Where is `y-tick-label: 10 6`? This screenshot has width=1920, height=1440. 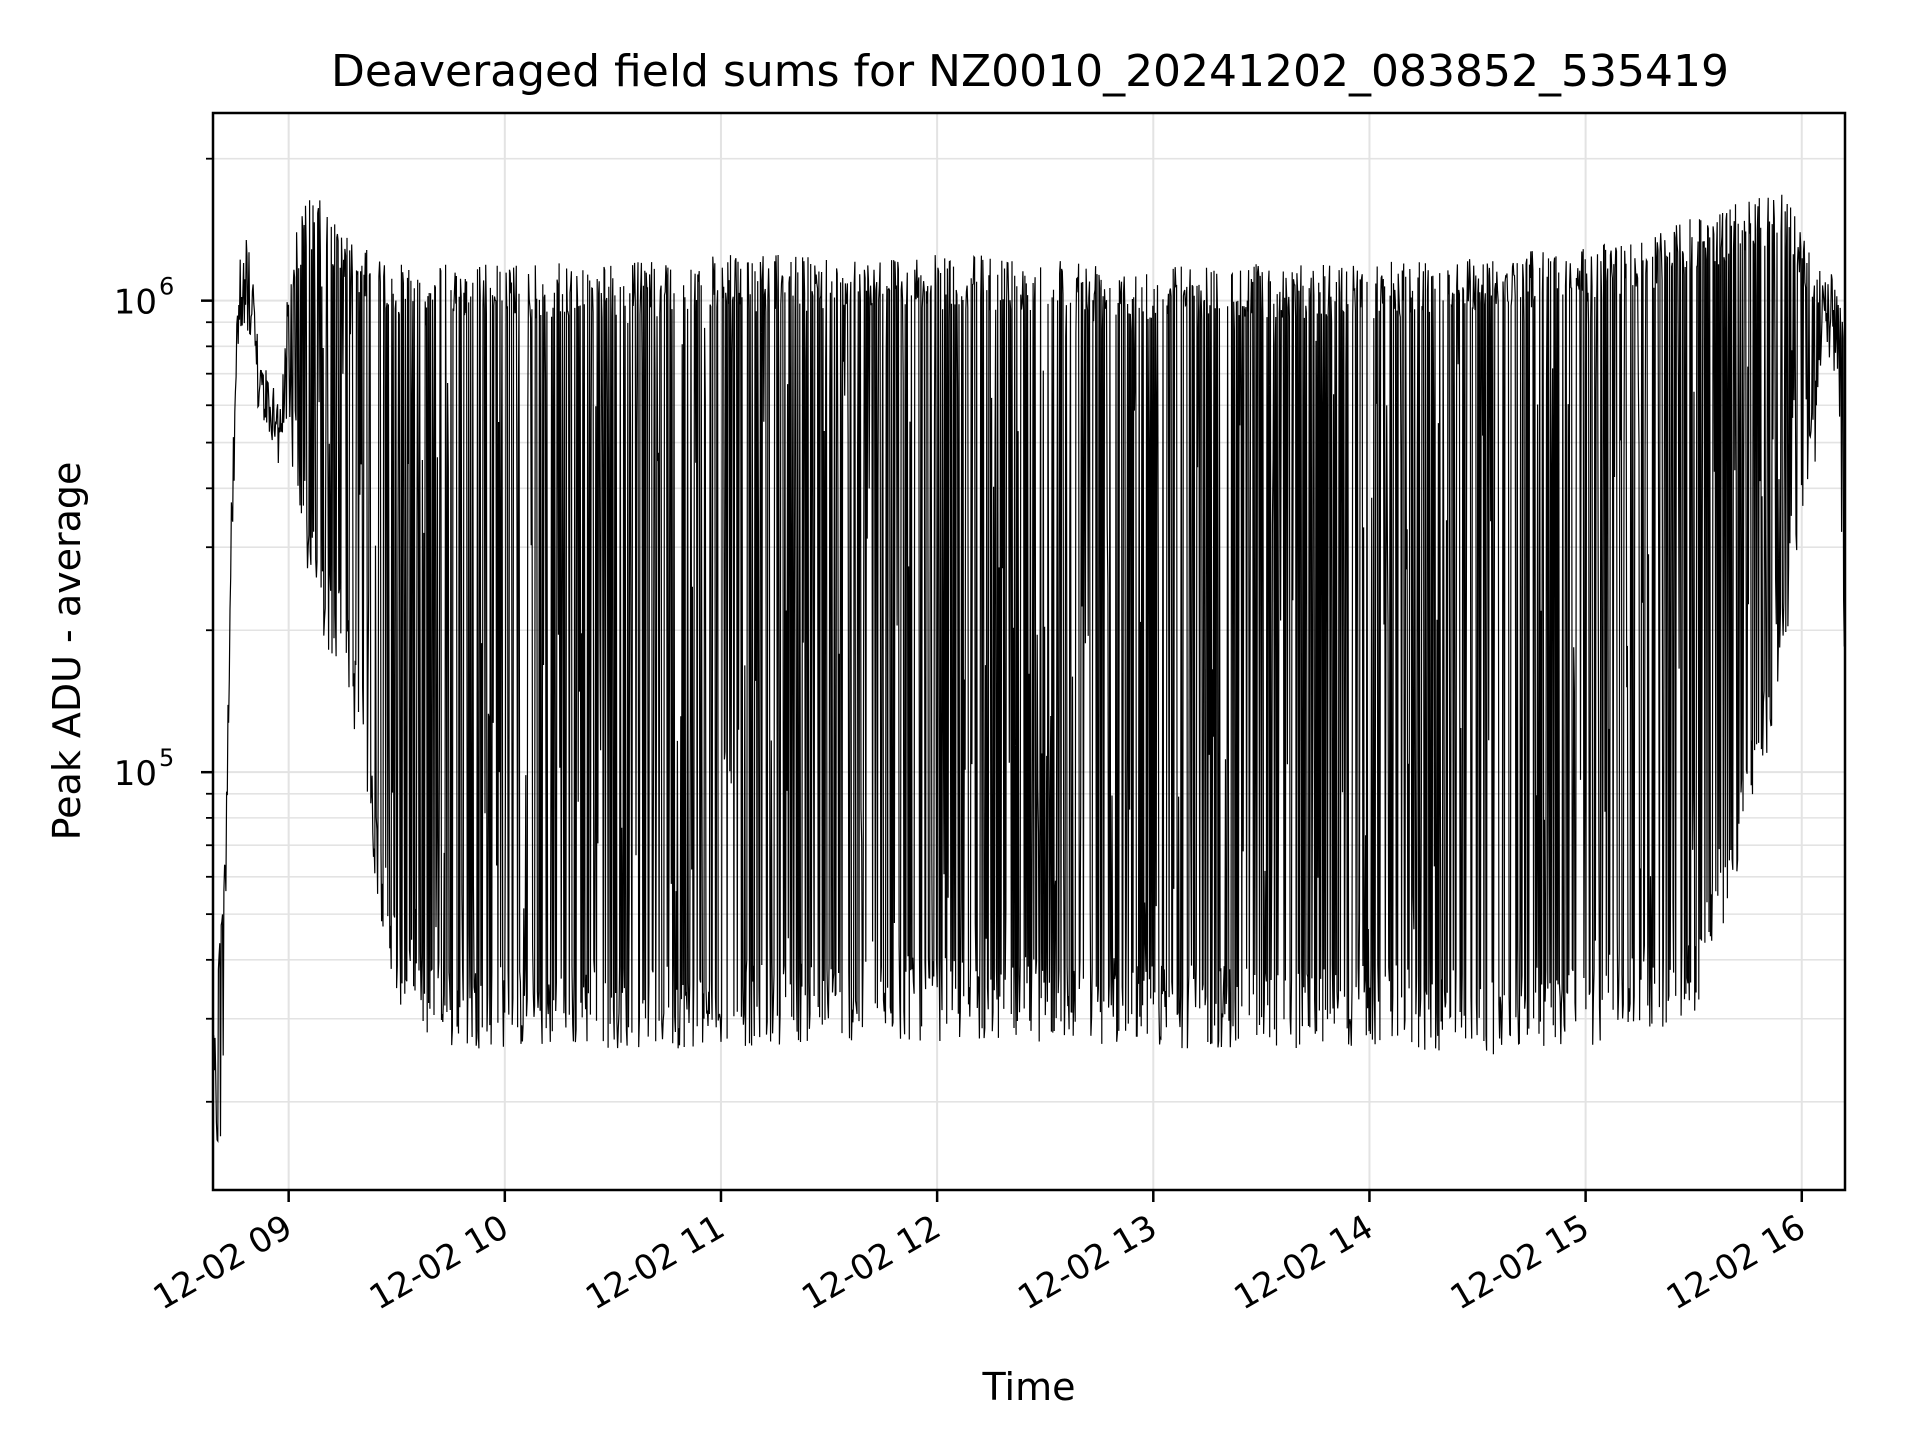
y-tick-label: 10 6 is located at coordinates (144, 298).